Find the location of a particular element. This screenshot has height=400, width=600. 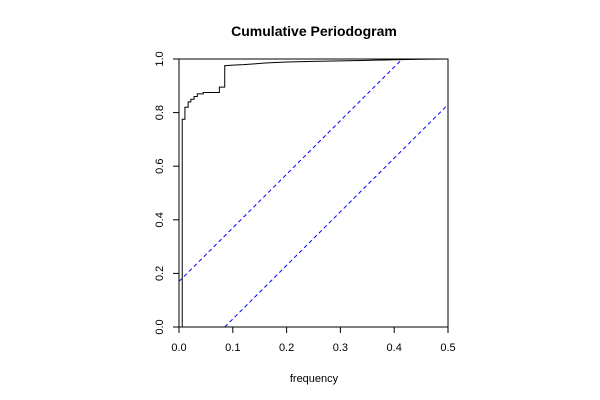

x-tick-label: 0.3 is located at coordinates (340, 348).